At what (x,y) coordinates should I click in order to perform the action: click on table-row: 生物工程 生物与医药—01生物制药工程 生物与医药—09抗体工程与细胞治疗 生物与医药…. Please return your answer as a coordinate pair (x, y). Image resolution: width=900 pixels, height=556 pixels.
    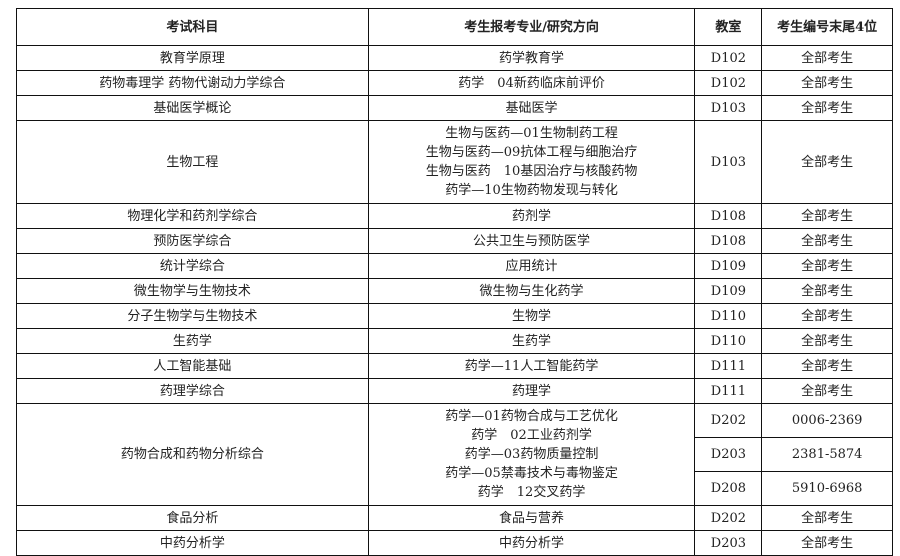
    Looking at the image, I should click on (454, 162).